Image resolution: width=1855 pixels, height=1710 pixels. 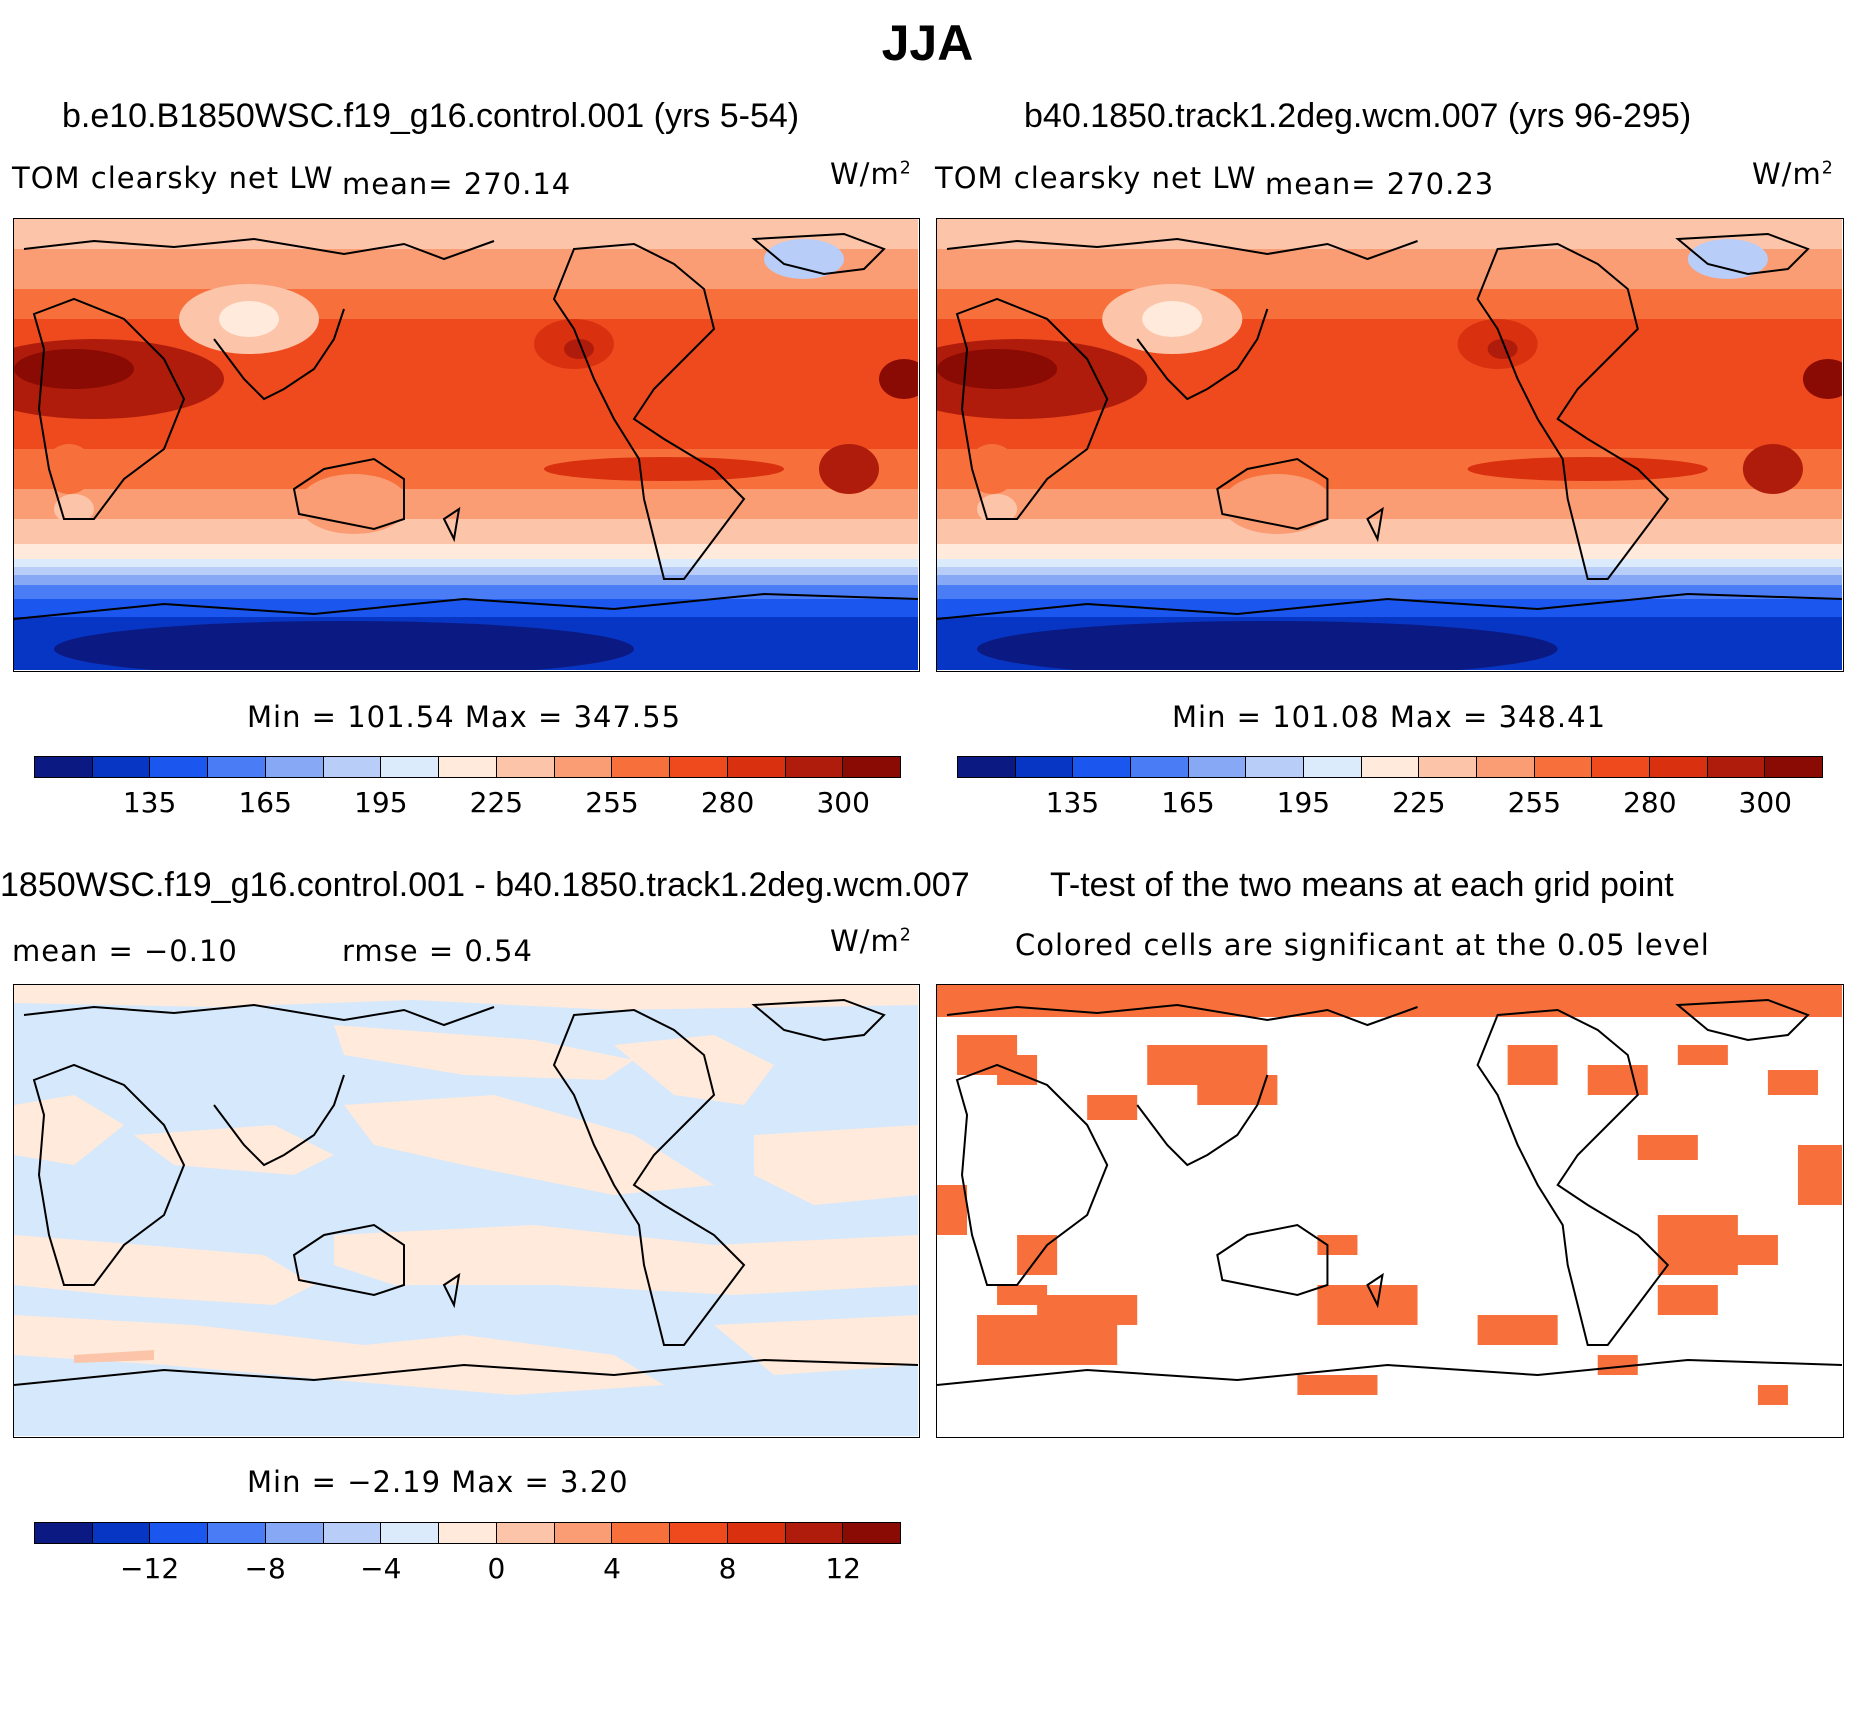 What do you see at coordinates (496, 802) in the screenshot?
I see `panel1-colorbar-tick-label: 225` at bounding box center [496, 802].